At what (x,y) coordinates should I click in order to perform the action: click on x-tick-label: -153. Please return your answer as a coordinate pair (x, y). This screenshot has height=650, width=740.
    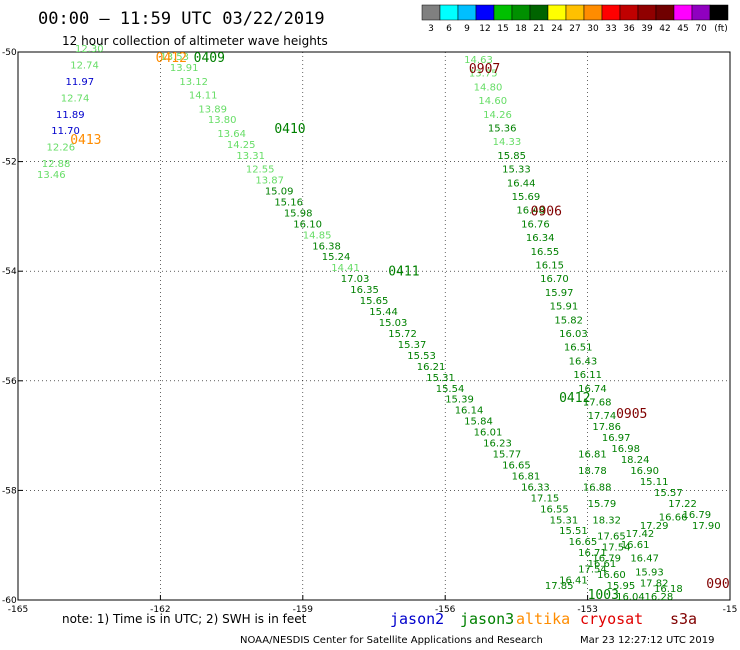
    Looking at the image, I should click on (587, 610).